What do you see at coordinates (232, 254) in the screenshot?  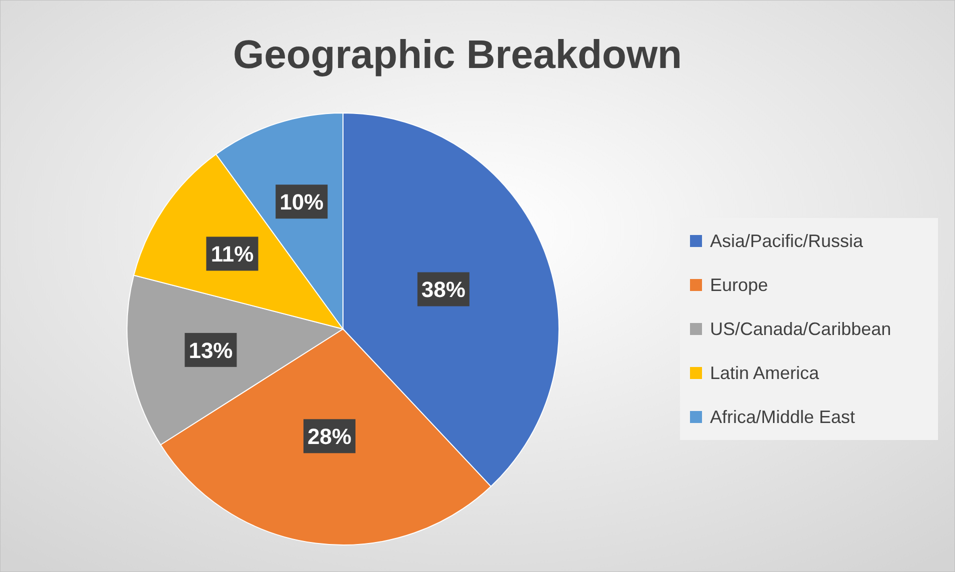 I see `data-label: 11%` at bounding box center [232, 254].